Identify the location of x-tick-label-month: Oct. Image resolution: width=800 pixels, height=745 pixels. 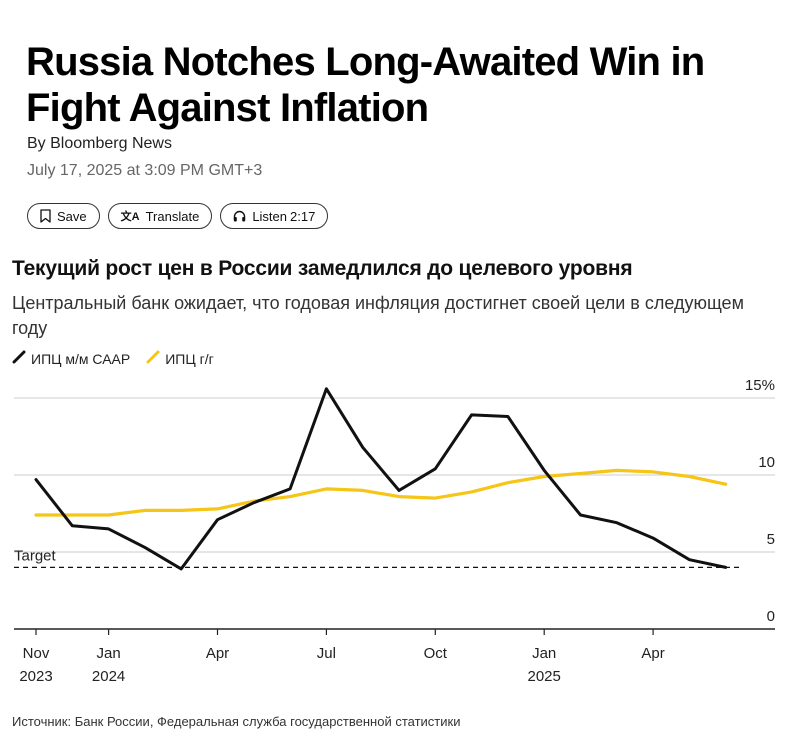
(436, 653).